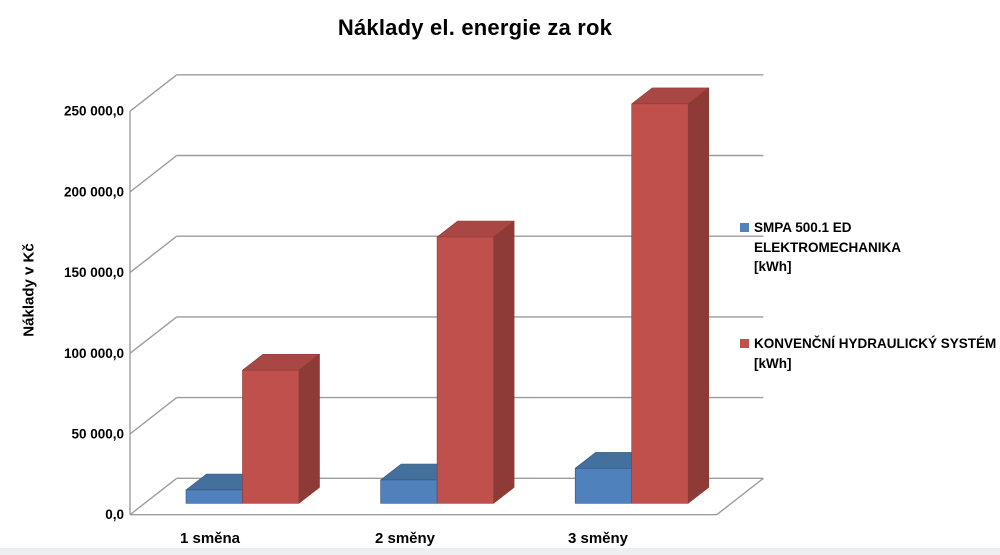 The image size is (1000, 555). Describe the element at coordinates (803, 227) in the screenshot. I see `legend-line: SMPA 500.1 ED` at that location.